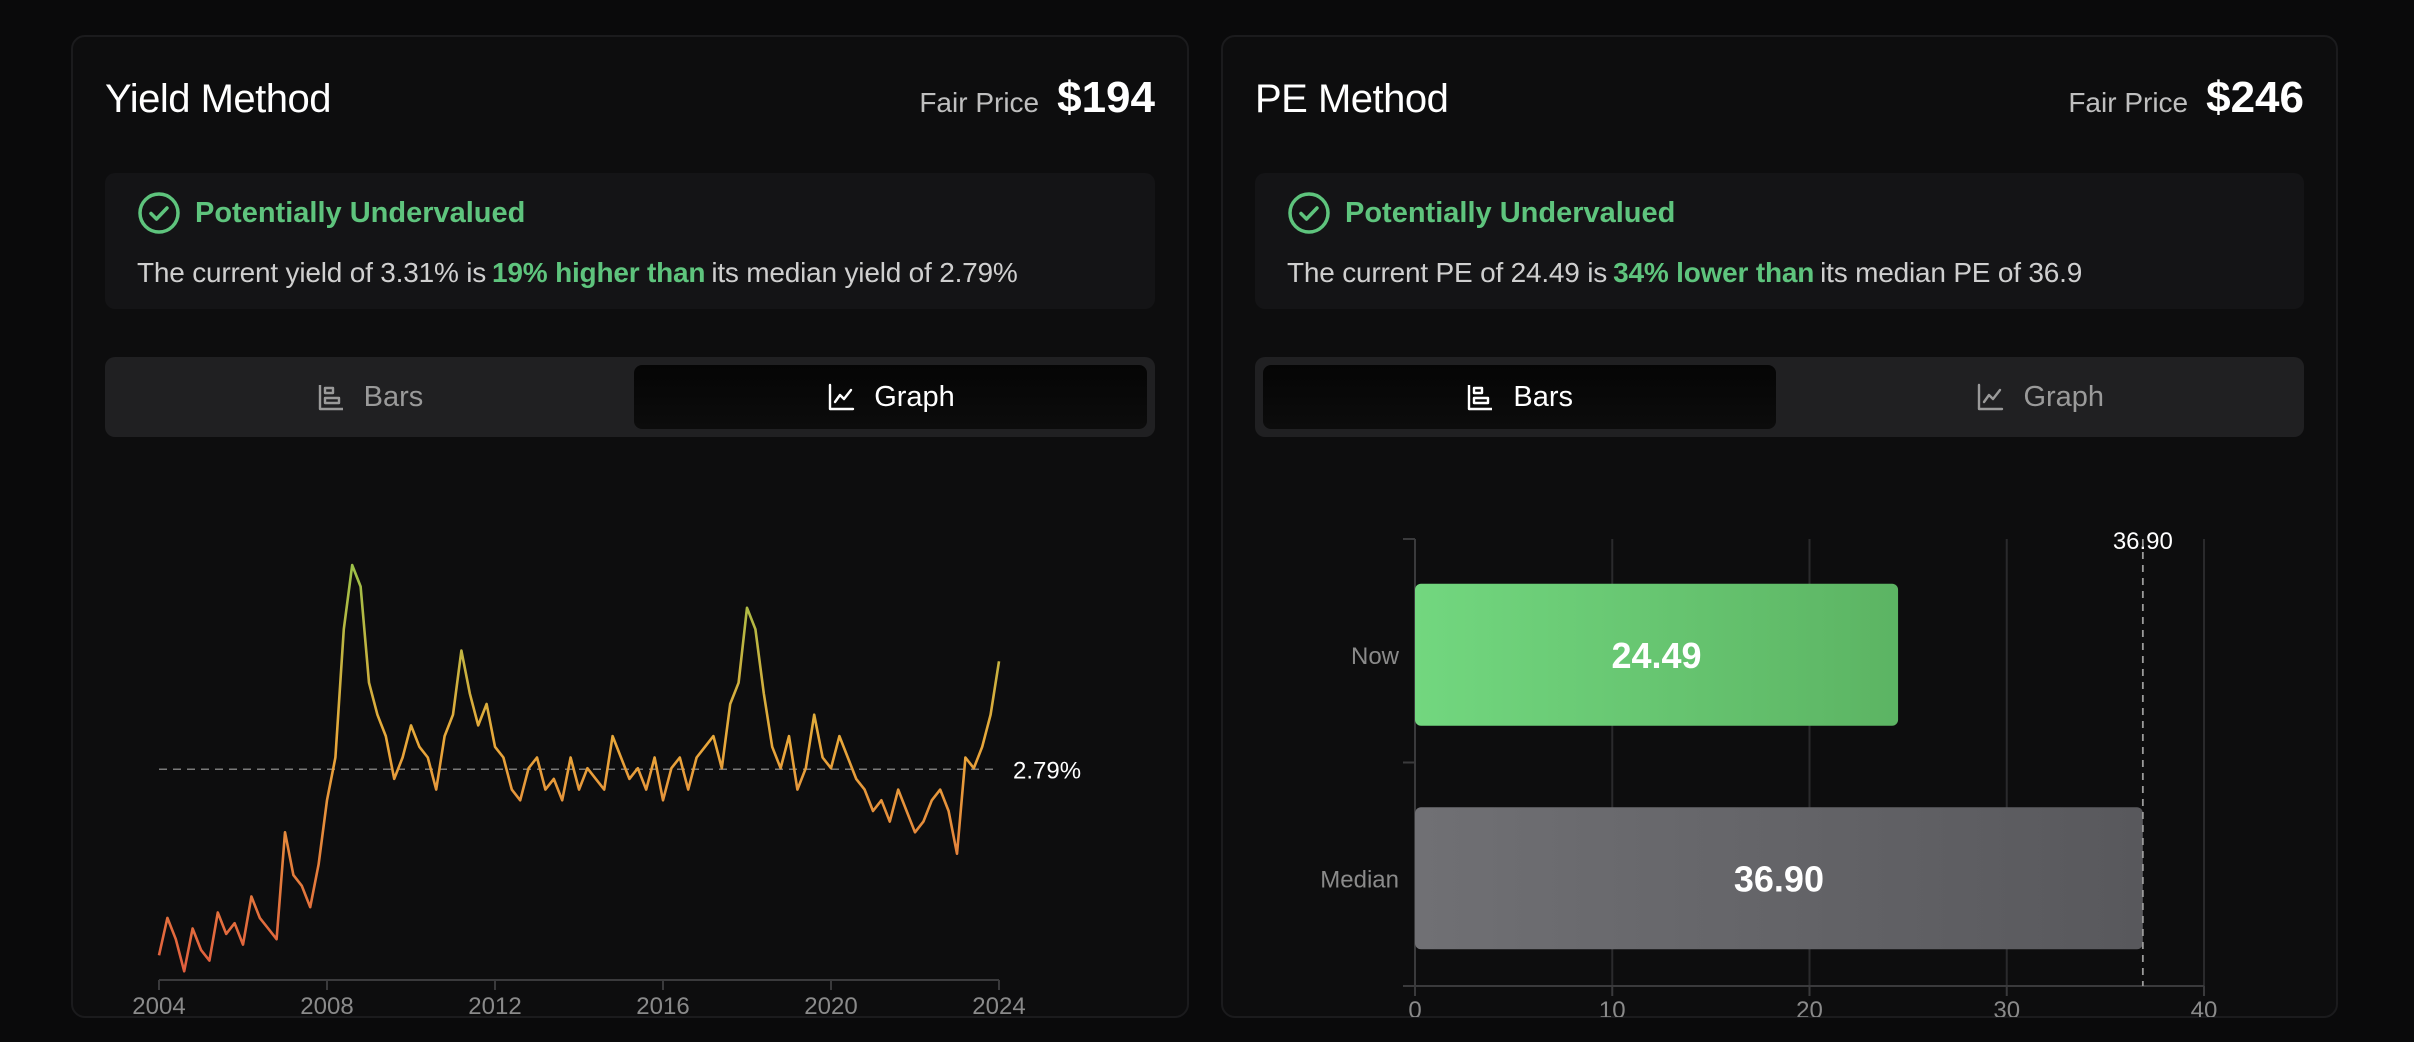 This screenshot has width=2414, height=1042. Describe the element at coordinates (1106, 97) in the screenshot. I see `fair-price-value: $194` at that location.